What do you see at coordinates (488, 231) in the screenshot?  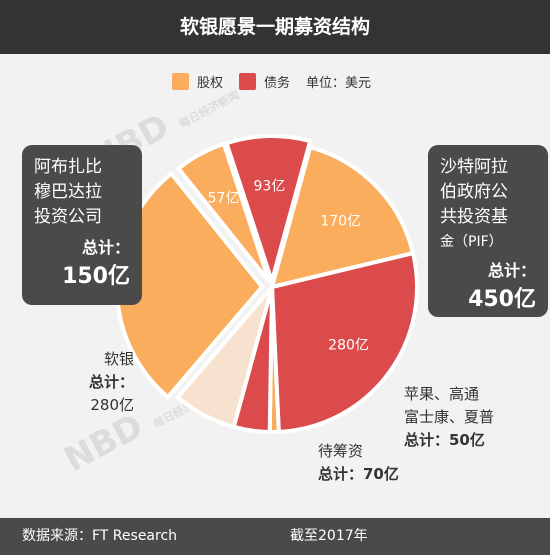 I see `pif-box: 沙特阿拉 伯政府公 共投资基 金（PIF） 总计： 450亿` at bounding box center [488, 231].